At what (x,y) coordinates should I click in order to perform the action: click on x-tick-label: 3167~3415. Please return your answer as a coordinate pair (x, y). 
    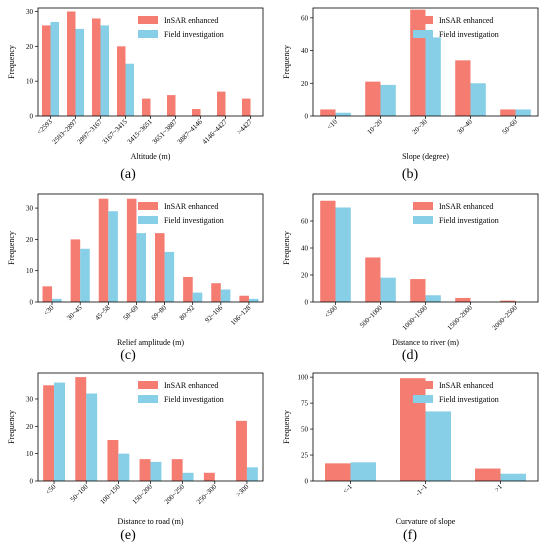
    Looking at the image, I should click on (115, 131).